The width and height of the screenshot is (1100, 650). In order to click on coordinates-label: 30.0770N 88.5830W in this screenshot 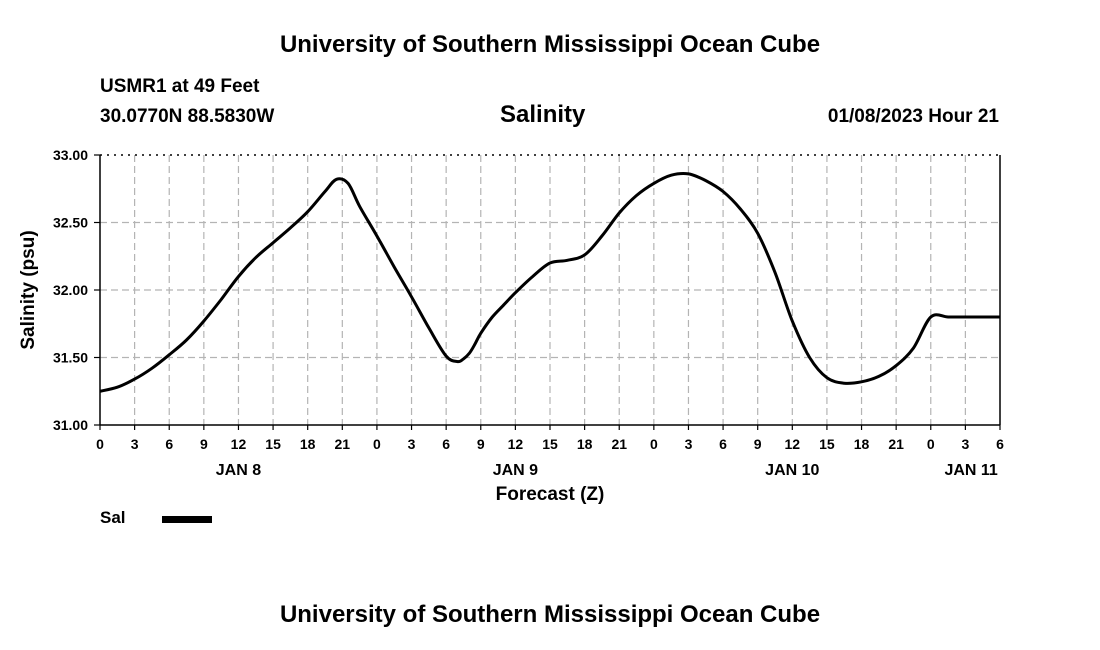, I will do `click(187, 116)`.